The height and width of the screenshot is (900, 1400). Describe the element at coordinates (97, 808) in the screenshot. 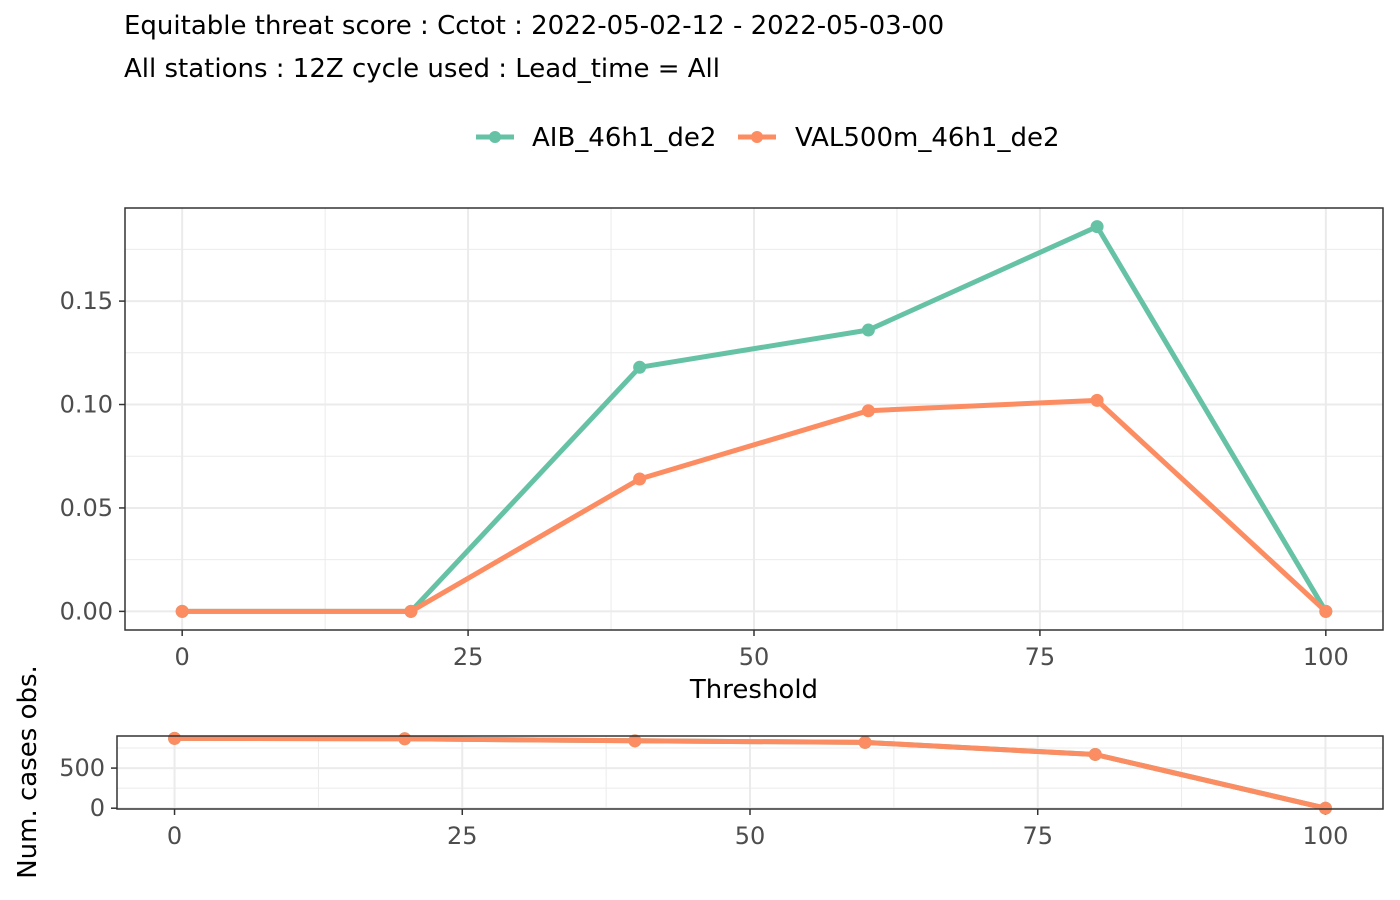

I see `y-tick-label: 0` at that location.